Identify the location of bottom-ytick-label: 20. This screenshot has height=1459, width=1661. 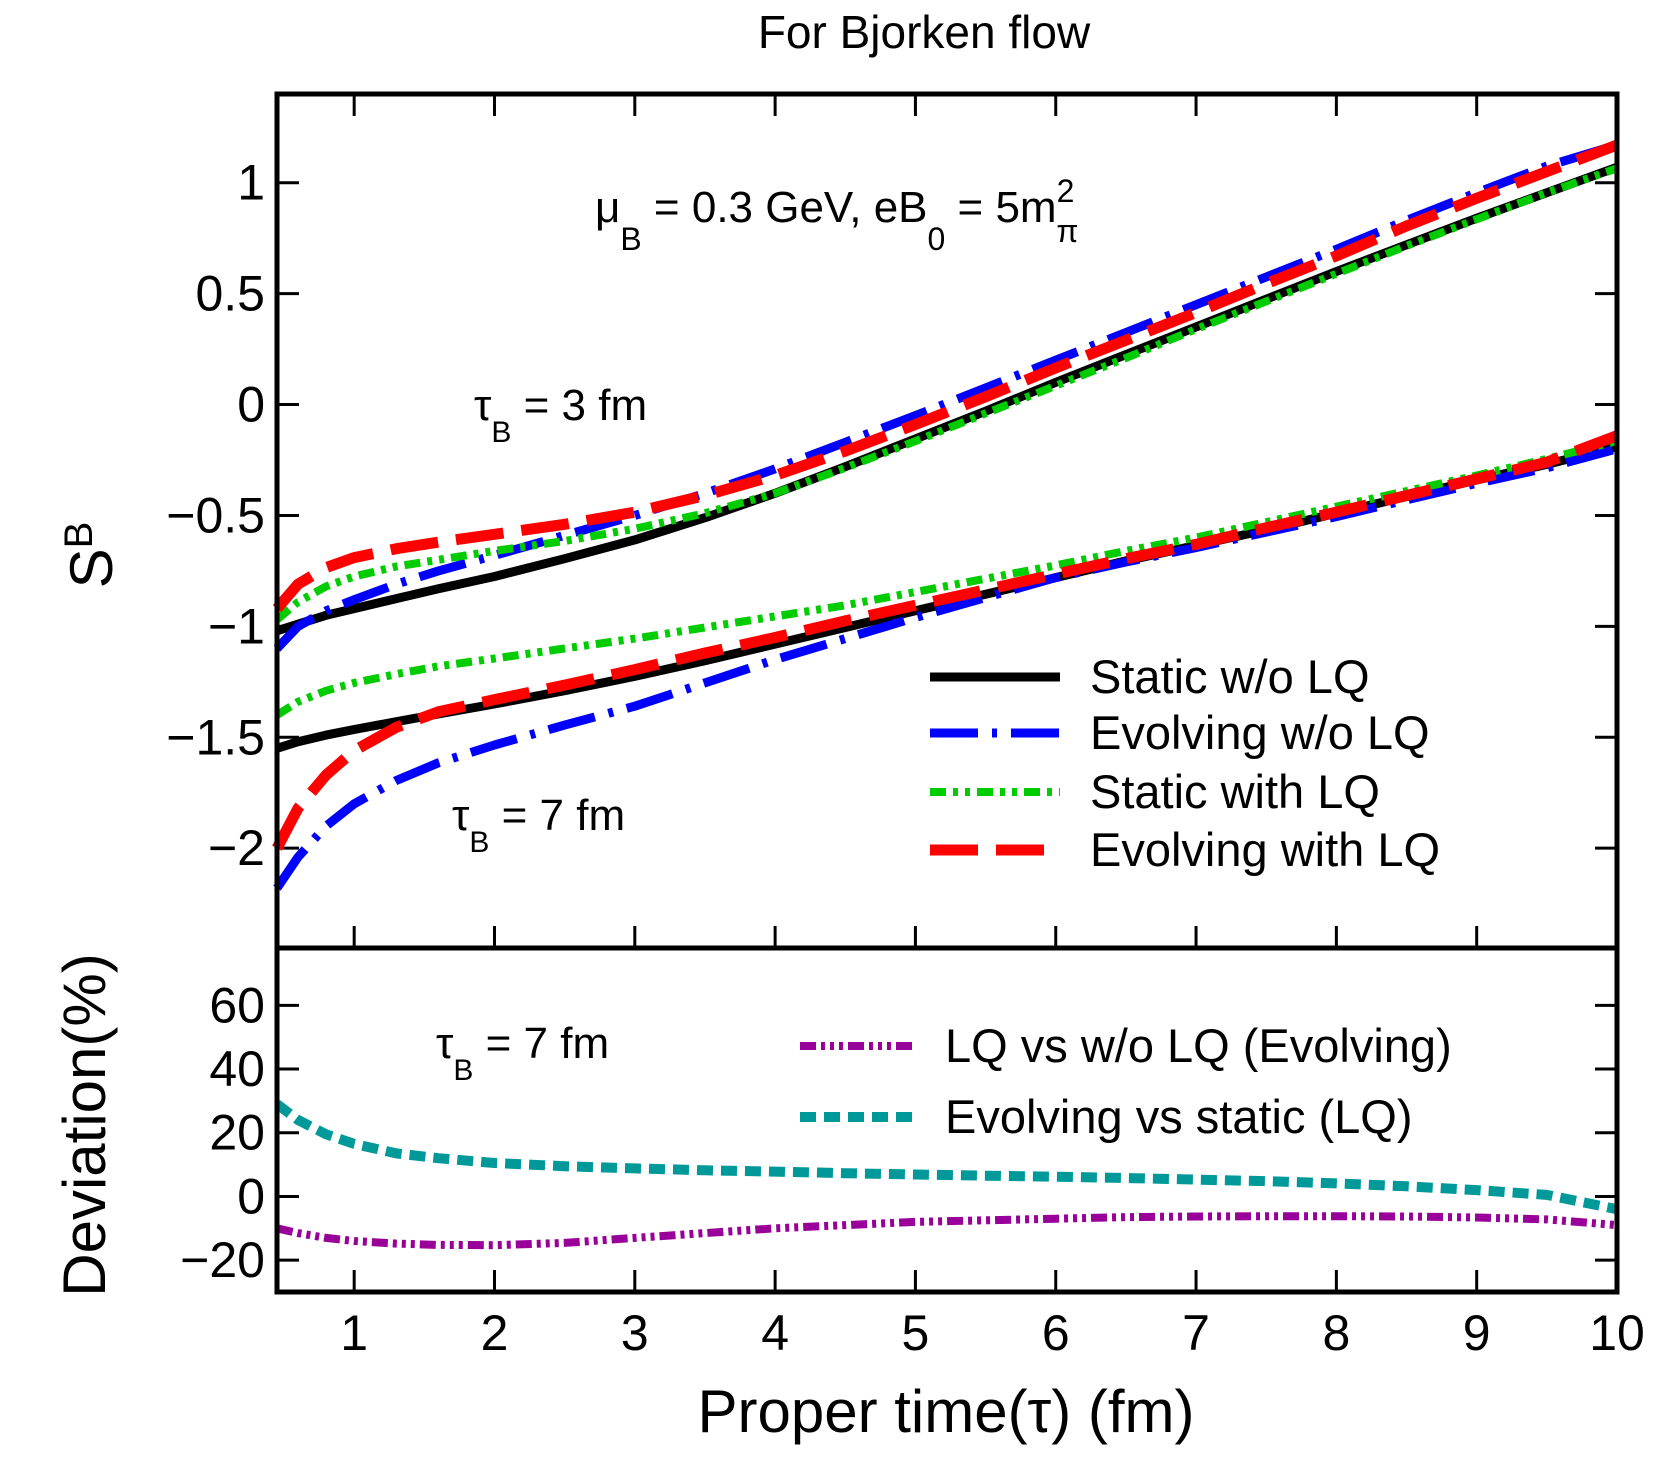
(237, 1133).